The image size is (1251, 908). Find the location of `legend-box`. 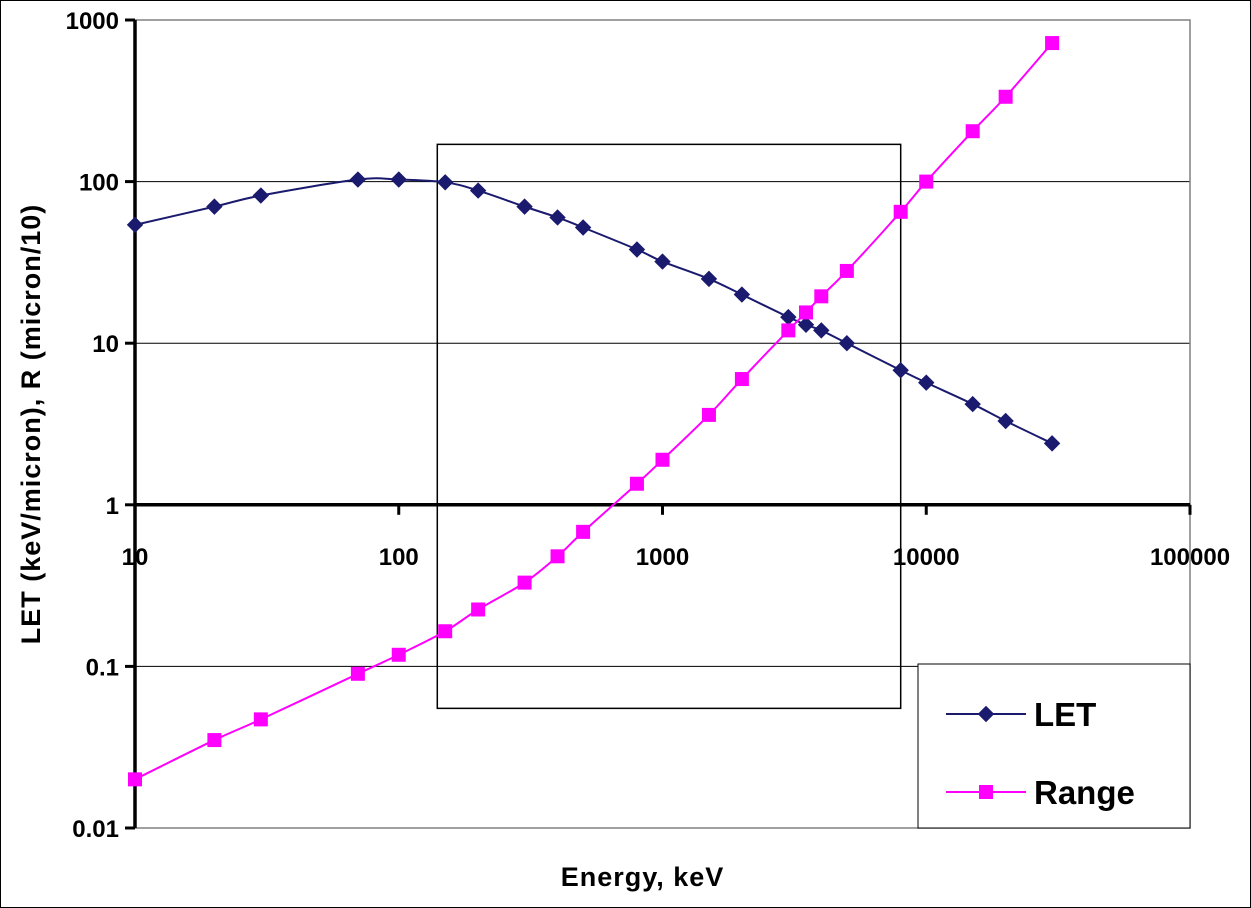

legend-box is located at coordinates (1054, 746).